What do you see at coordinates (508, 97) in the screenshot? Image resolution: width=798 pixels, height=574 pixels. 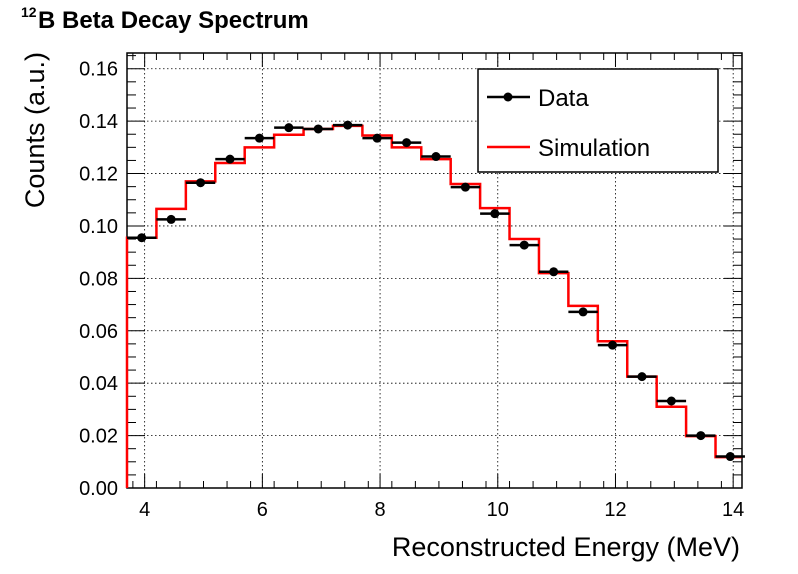 I see `legend-data-marker` at bounding box center [508, 97].